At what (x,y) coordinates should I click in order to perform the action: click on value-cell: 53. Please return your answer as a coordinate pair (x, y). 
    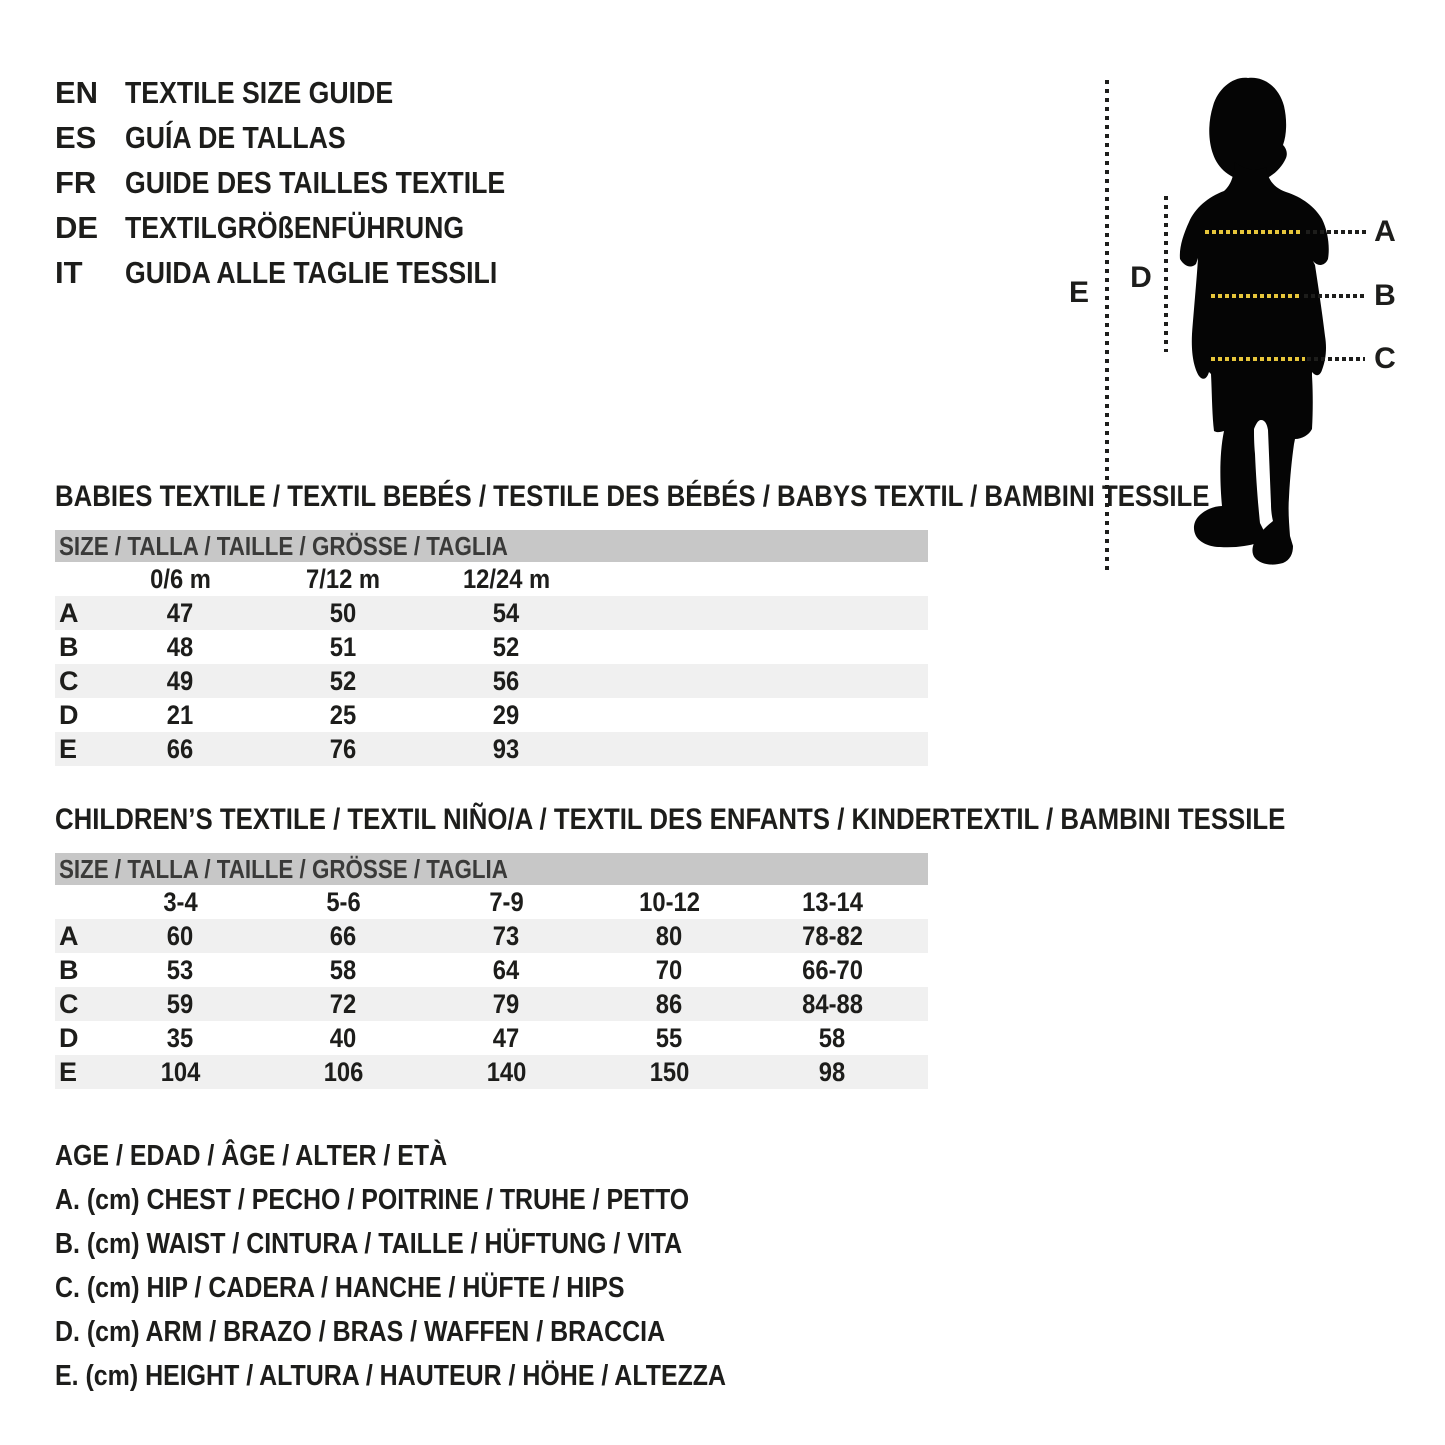
    Looking at the image, I should click on (180, 969).